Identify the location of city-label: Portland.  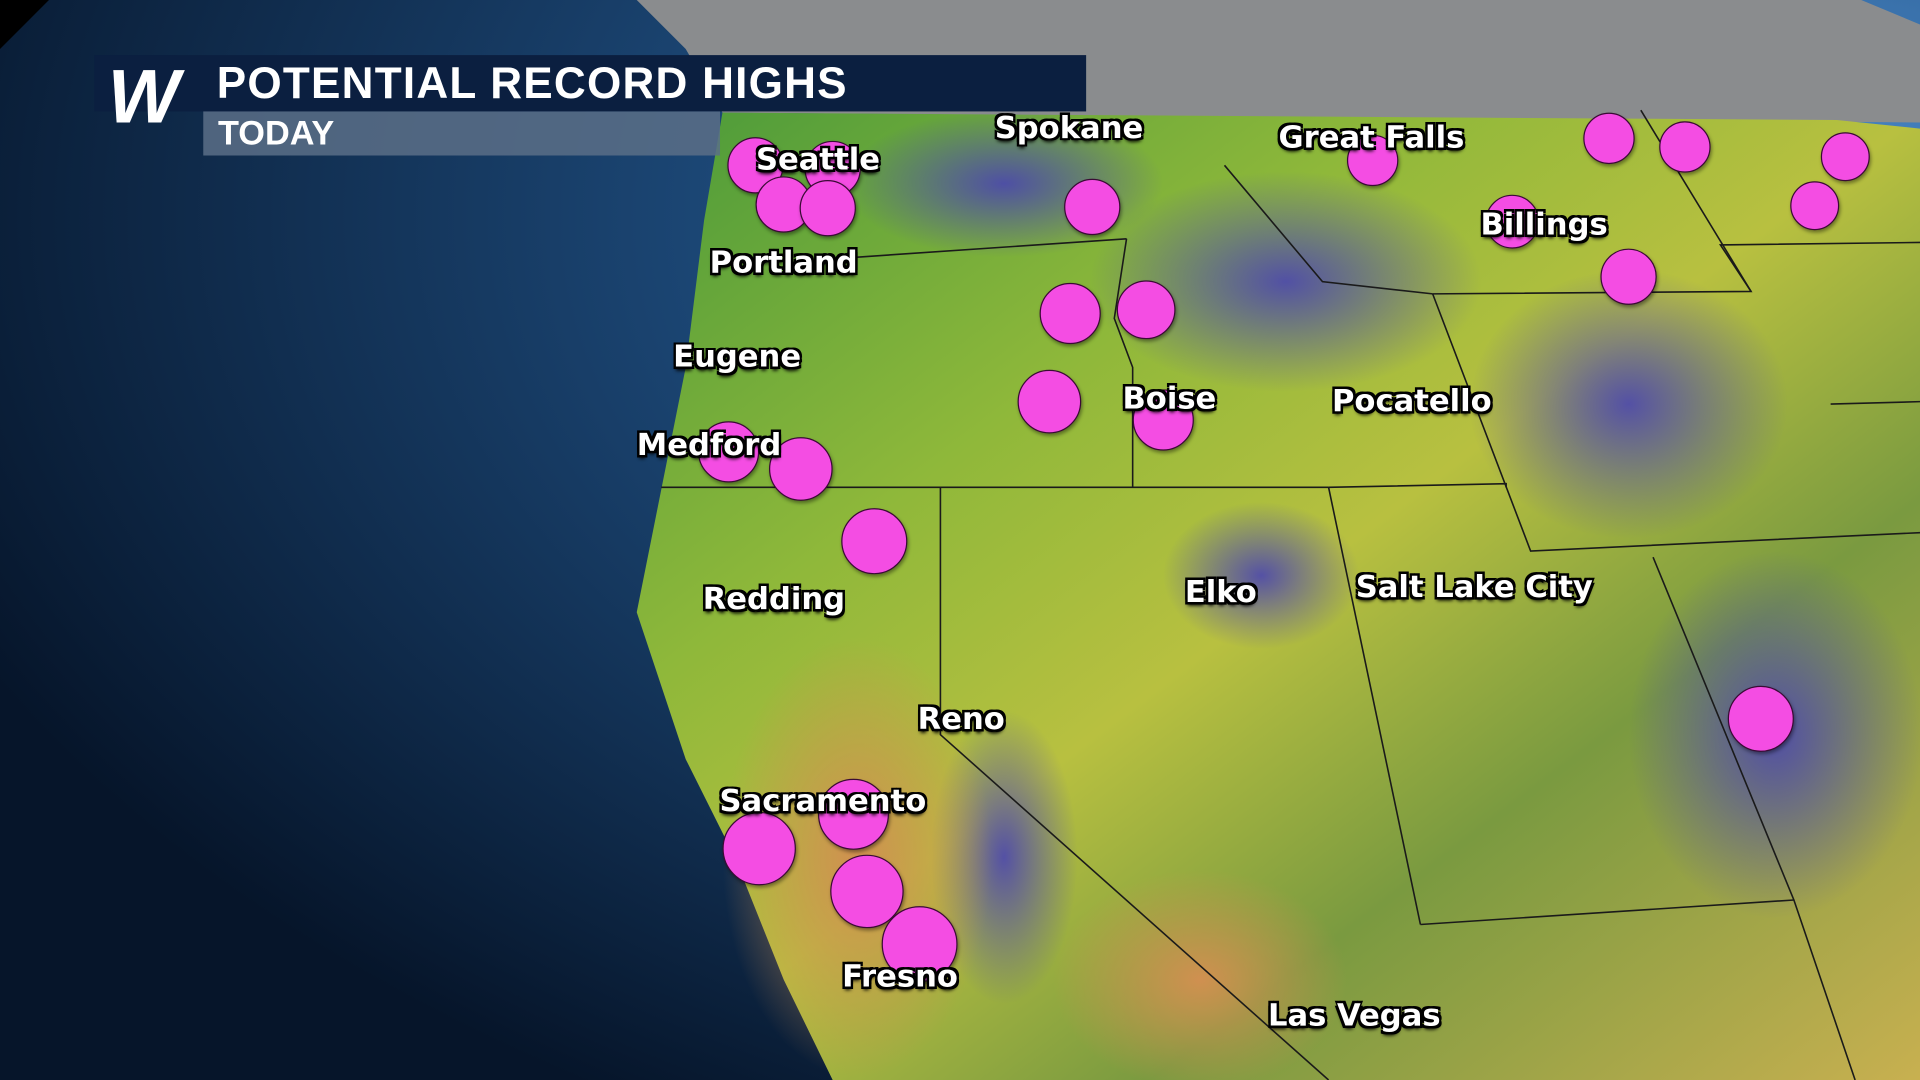
(783, 262).